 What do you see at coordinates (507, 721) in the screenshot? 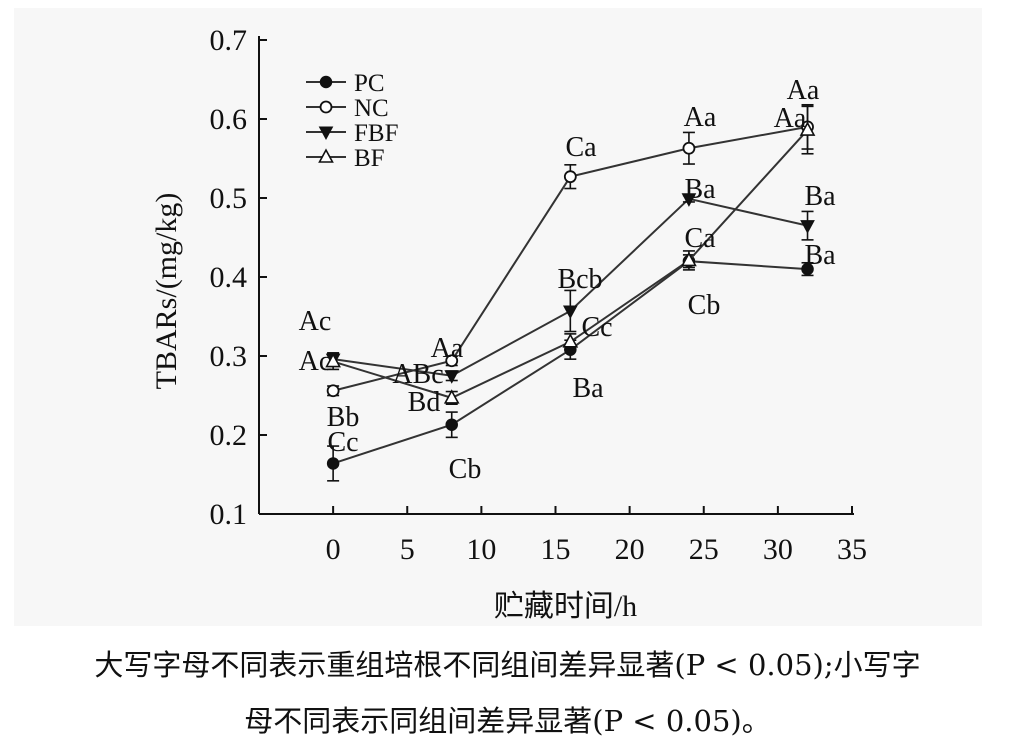
I see `caption-line-2: 母不同表示同组间差异显著(P < 0.05)。` at bounding box center [507, 721].